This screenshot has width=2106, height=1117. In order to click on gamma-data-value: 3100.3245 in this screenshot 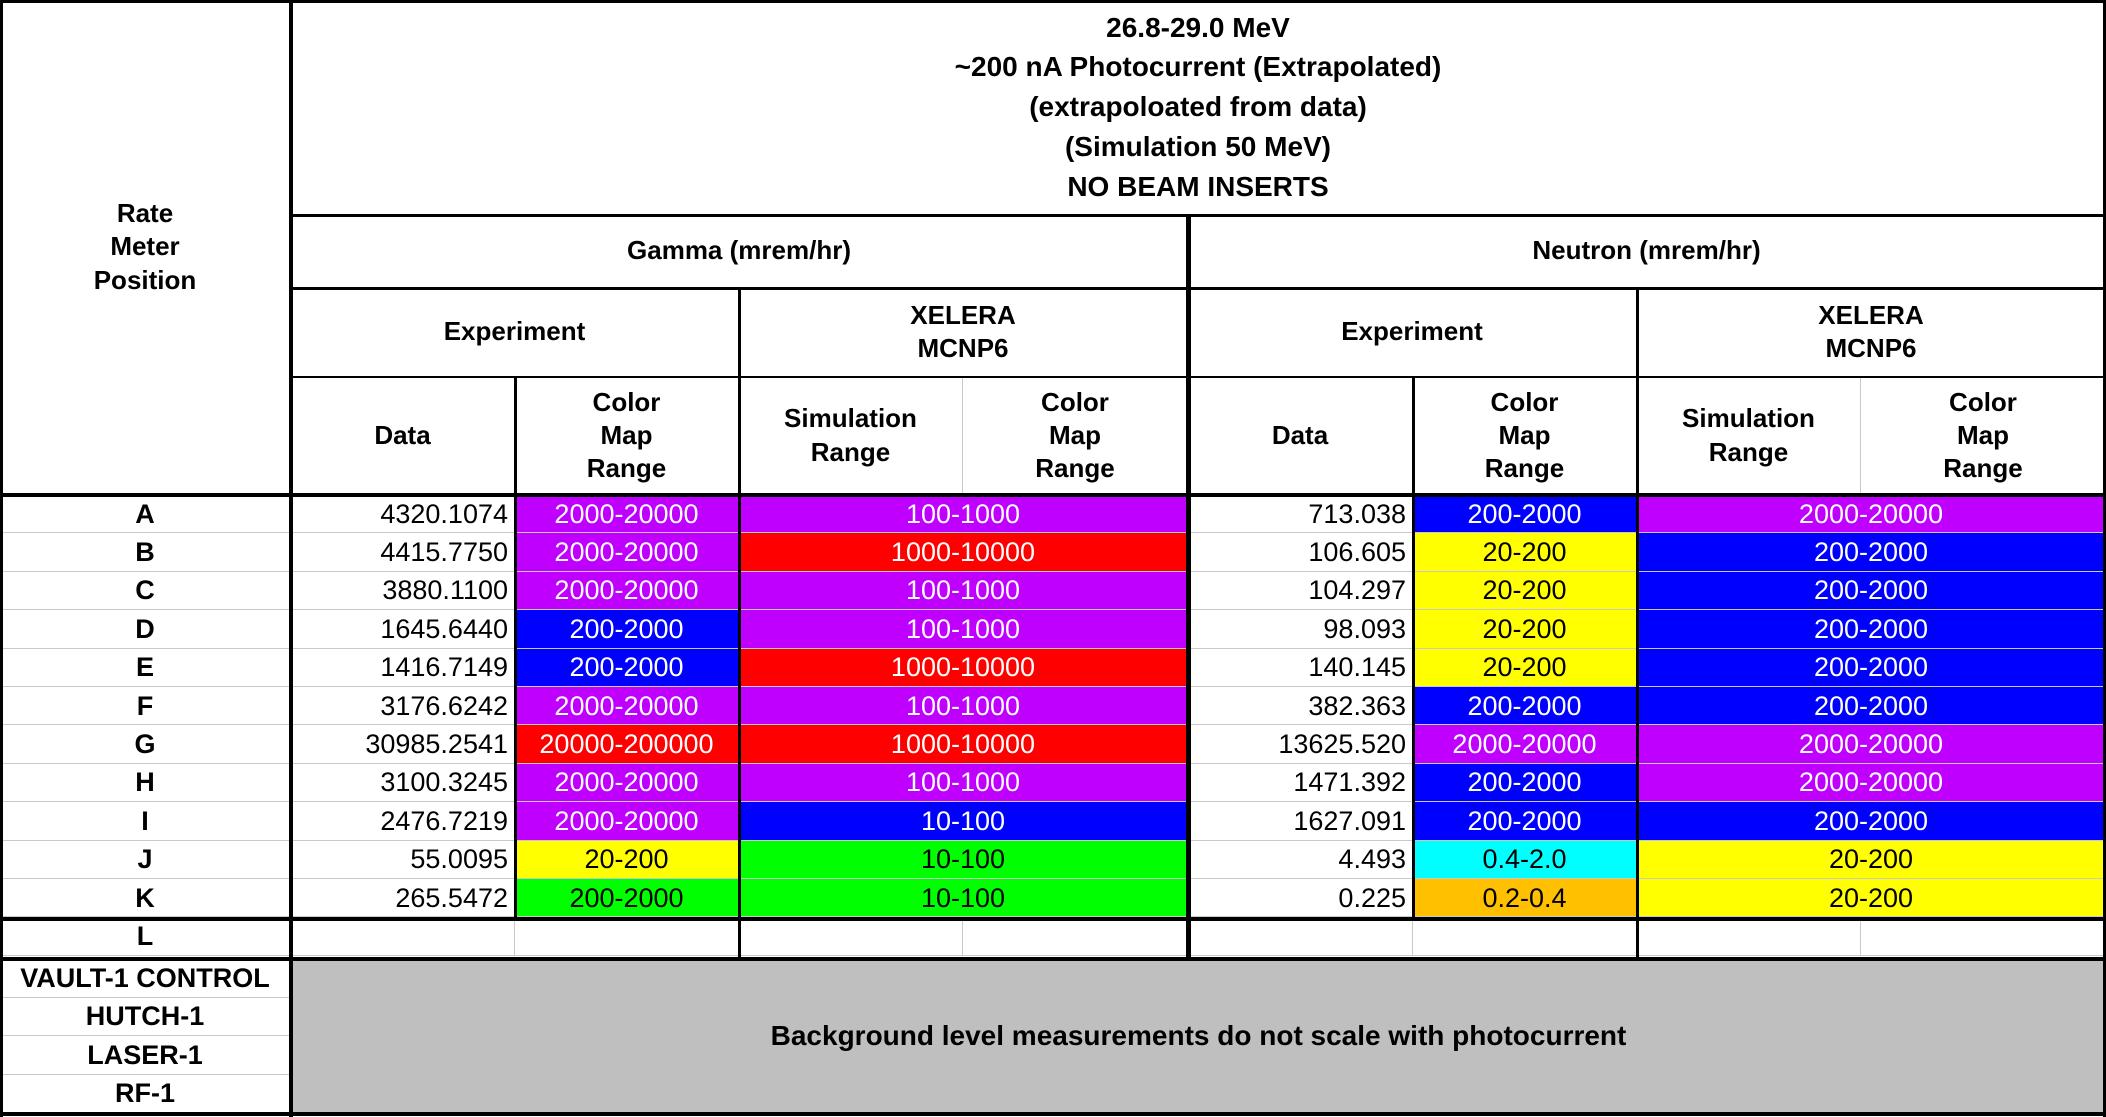, I will do `click(403, 783)`.